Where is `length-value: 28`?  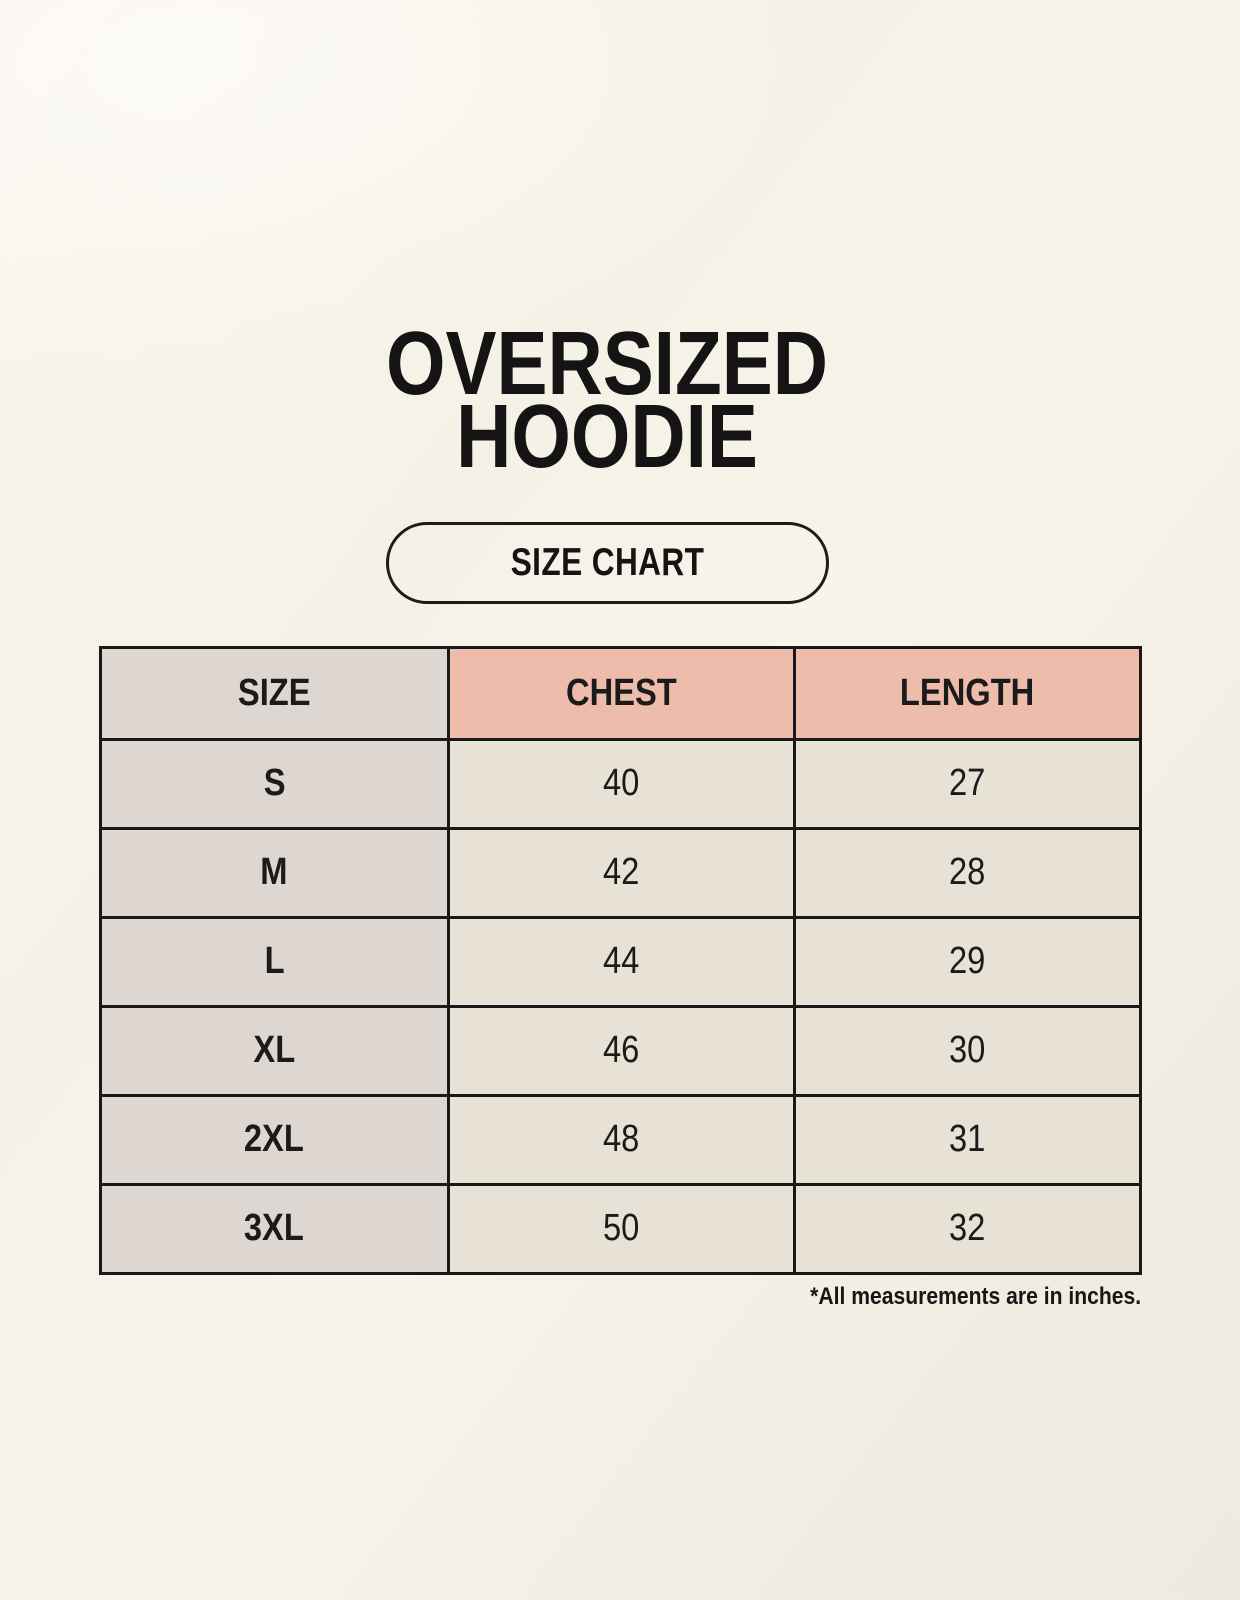 length-value: 28 is located at coordinates (967, 872).